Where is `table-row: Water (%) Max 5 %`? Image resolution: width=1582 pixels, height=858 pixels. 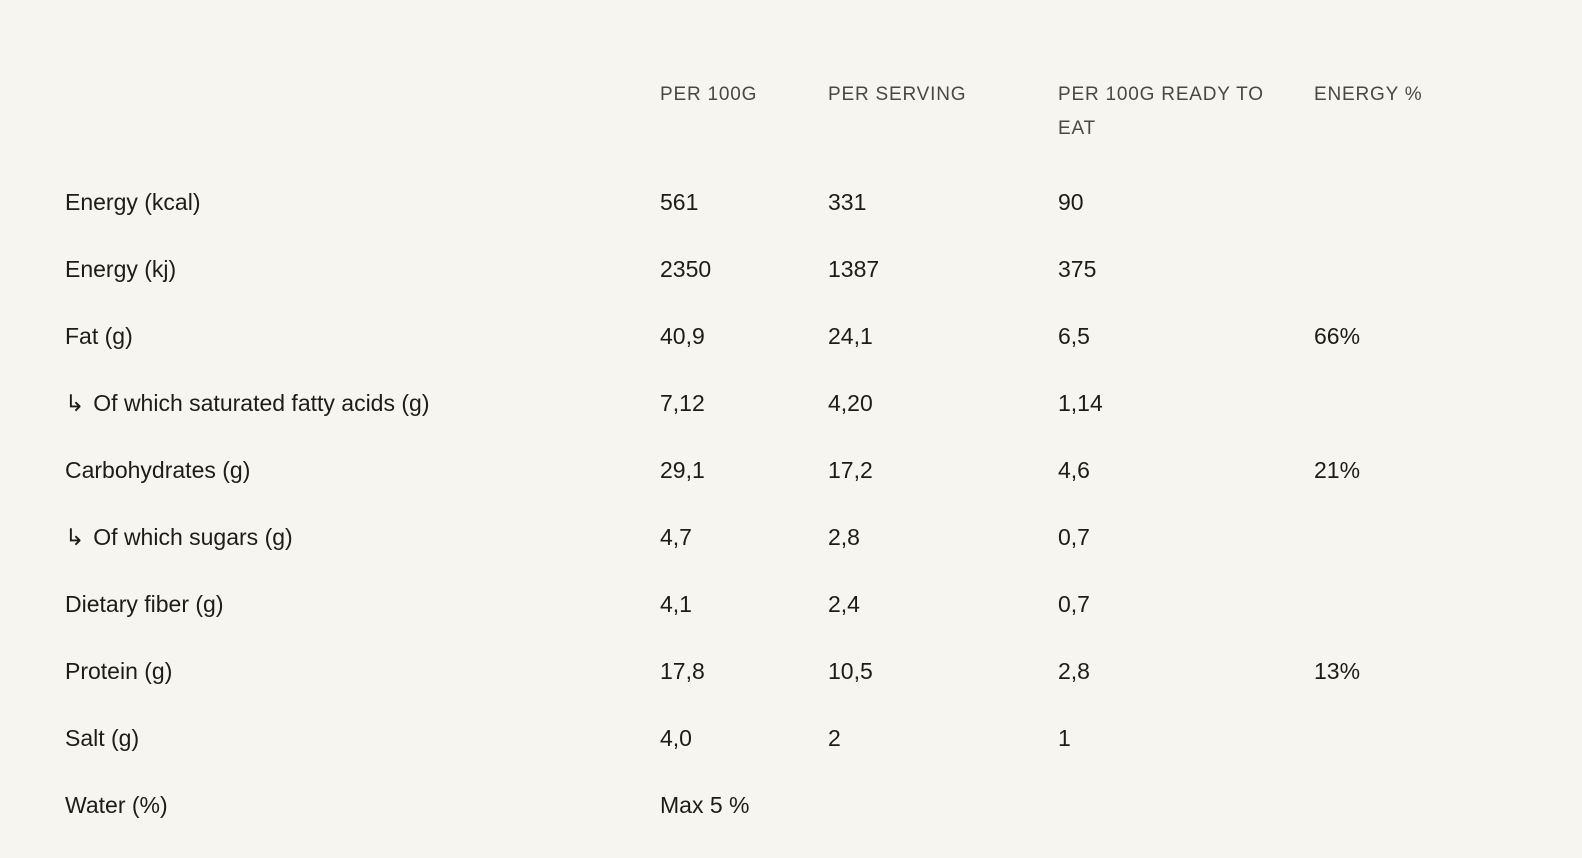 table-row: Water (%) Max 5 % is located at coordinates (823, 804).